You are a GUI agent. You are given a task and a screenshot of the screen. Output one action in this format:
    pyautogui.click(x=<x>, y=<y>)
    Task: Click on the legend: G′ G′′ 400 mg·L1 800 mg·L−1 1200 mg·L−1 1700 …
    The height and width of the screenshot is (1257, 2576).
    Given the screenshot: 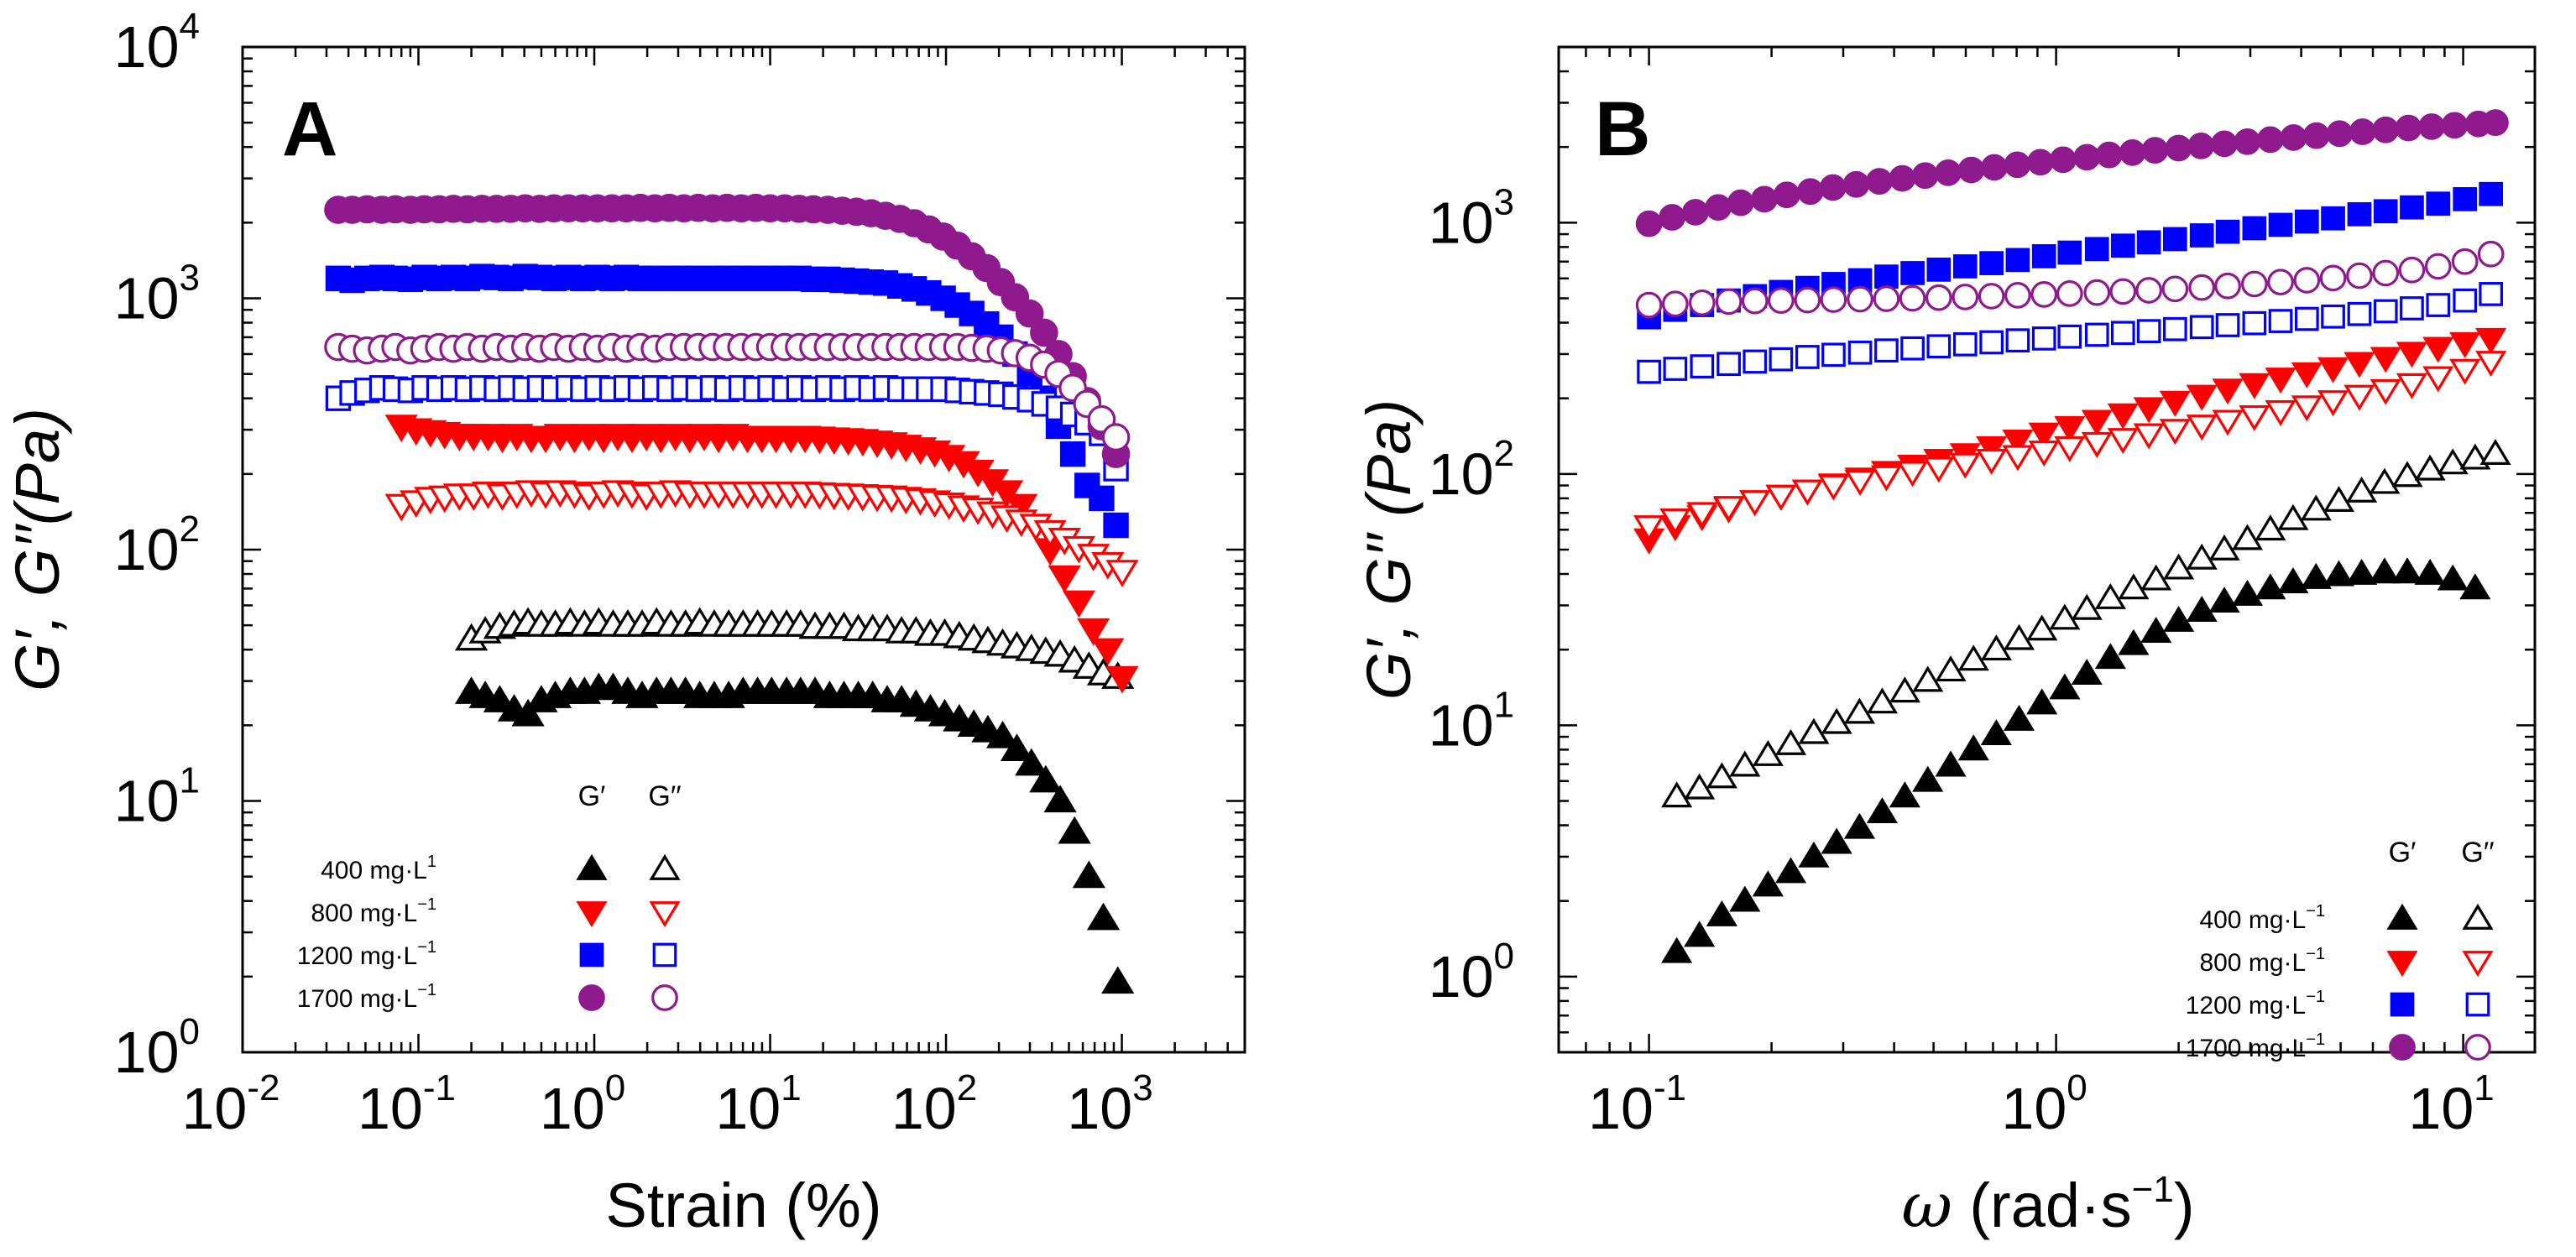 What is the action you would take?
    pyautogui.click(x=489, y=896)
    